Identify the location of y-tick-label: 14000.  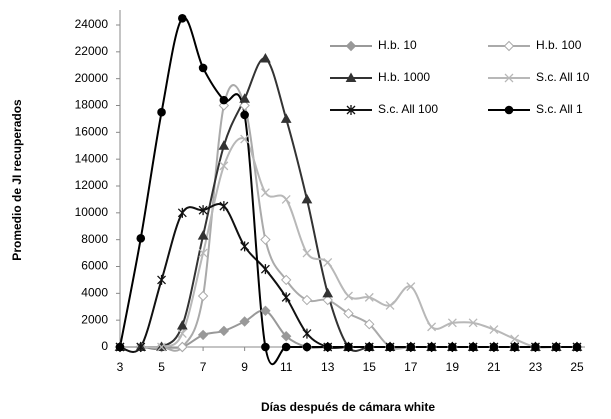
(92, 158).